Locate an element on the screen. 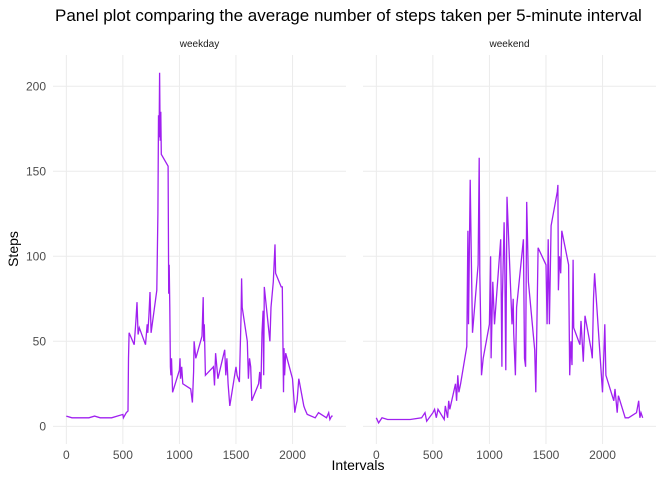  y-axis-label: Steps is located at coordinates (13, 249).